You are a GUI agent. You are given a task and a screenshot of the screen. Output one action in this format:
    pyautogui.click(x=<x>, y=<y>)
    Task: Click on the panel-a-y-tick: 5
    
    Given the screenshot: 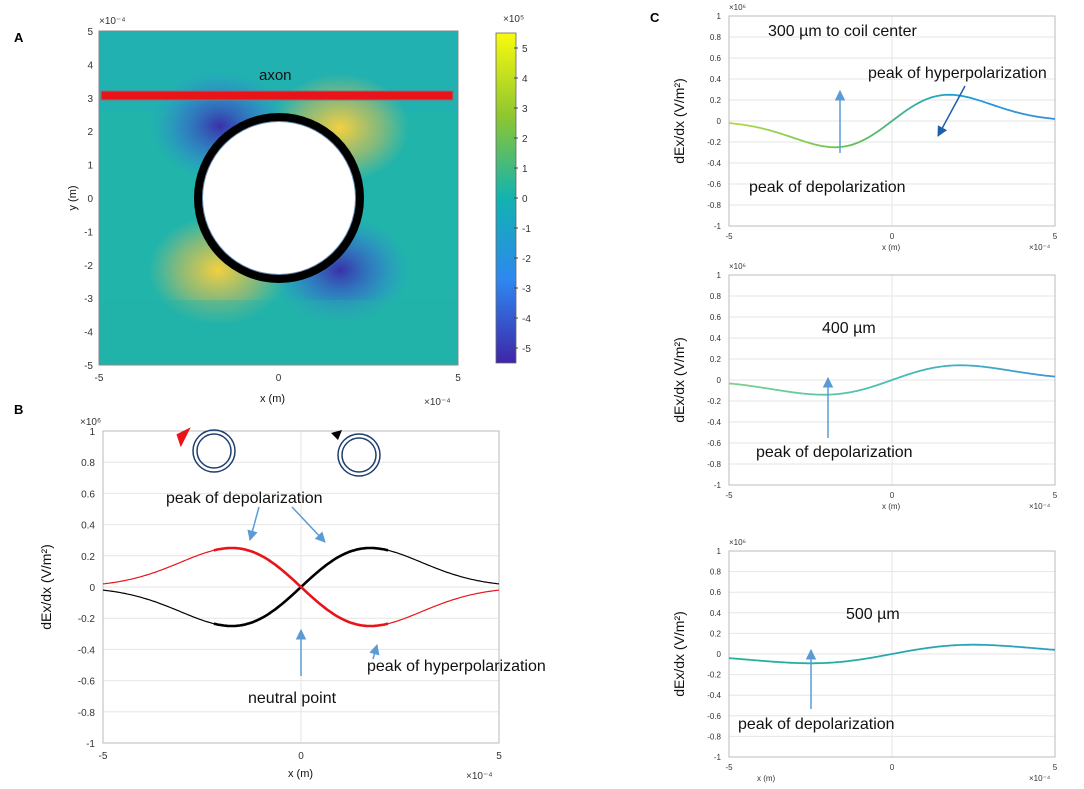 What is the action you would take?
    pyautogui.click(x=90, y=32)
    